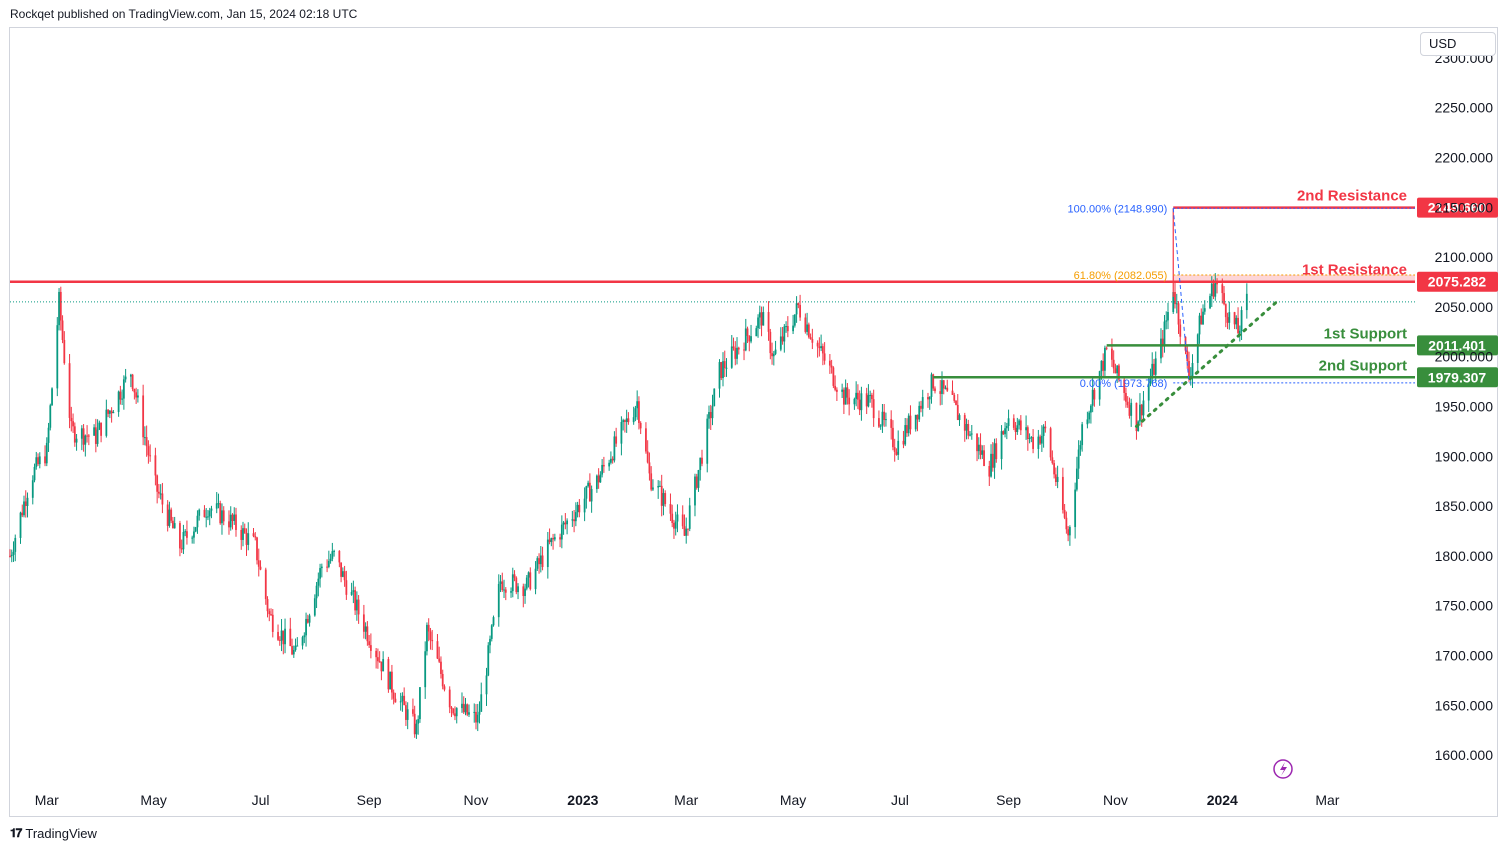 The width and height of the screenshot is (1512, 853). What do you see at coordinates (1464, 157) in the screenshot?
I see `y-tick-label: 2200.000` at bounding box center [1464, 157].